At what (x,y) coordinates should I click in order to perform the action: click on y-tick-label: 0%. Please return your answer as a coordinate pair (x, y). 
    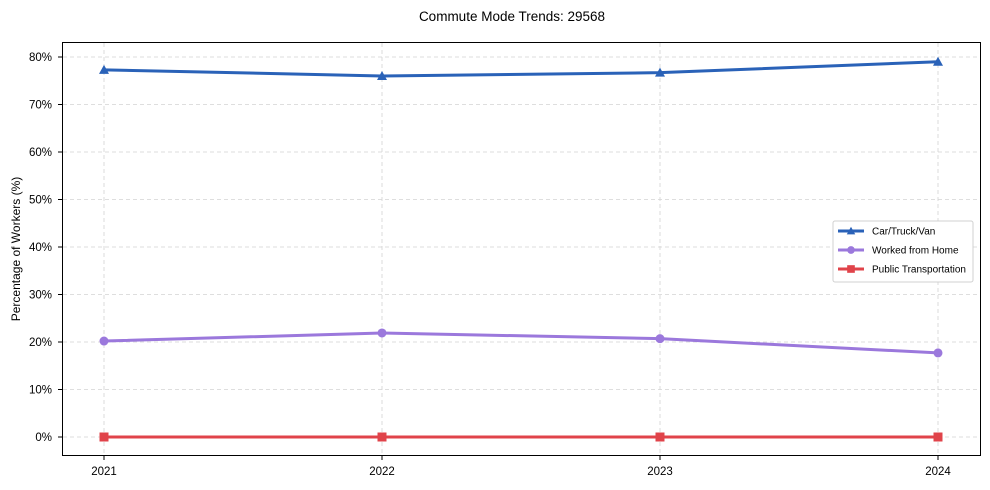
    Looking at the image, I should click on (43, 438).